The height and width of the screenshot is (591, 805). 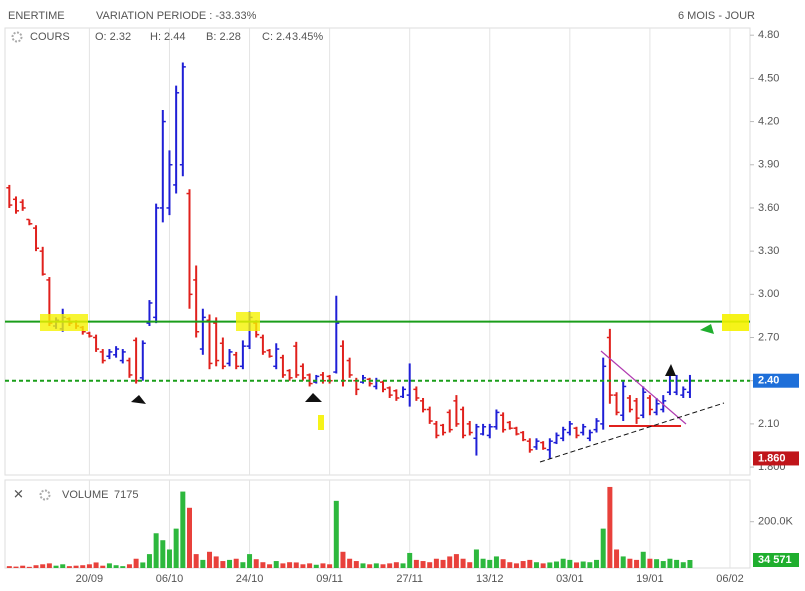 I want to click on y-tick-label: 2.10, so click(x=768, y=424).